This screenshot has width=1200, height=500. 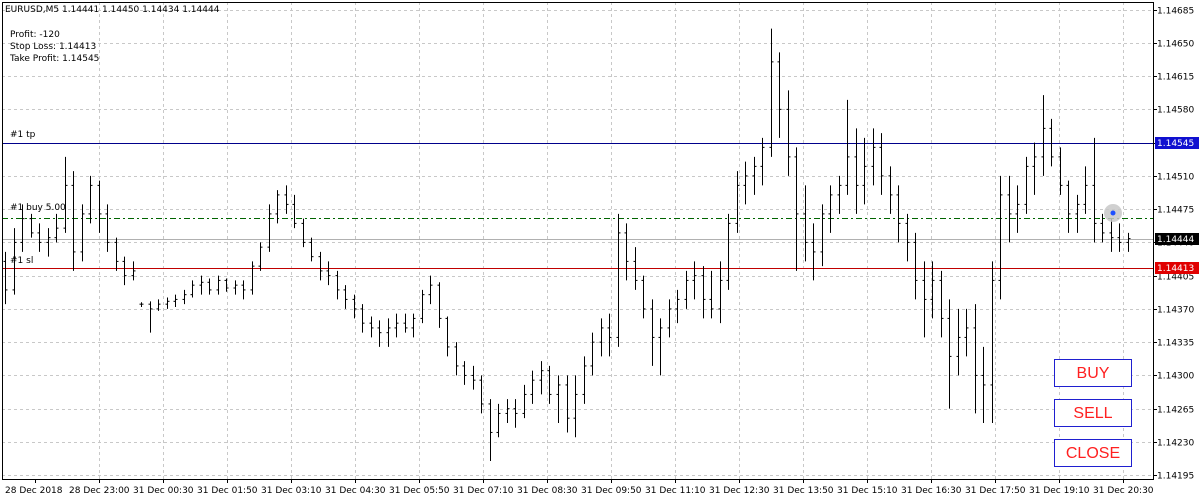 What do you see at coordinates (355, 491) in the screenshot?
I see `x-tick-label: 31 Dec 04:30` at bounding box center [355, 491].